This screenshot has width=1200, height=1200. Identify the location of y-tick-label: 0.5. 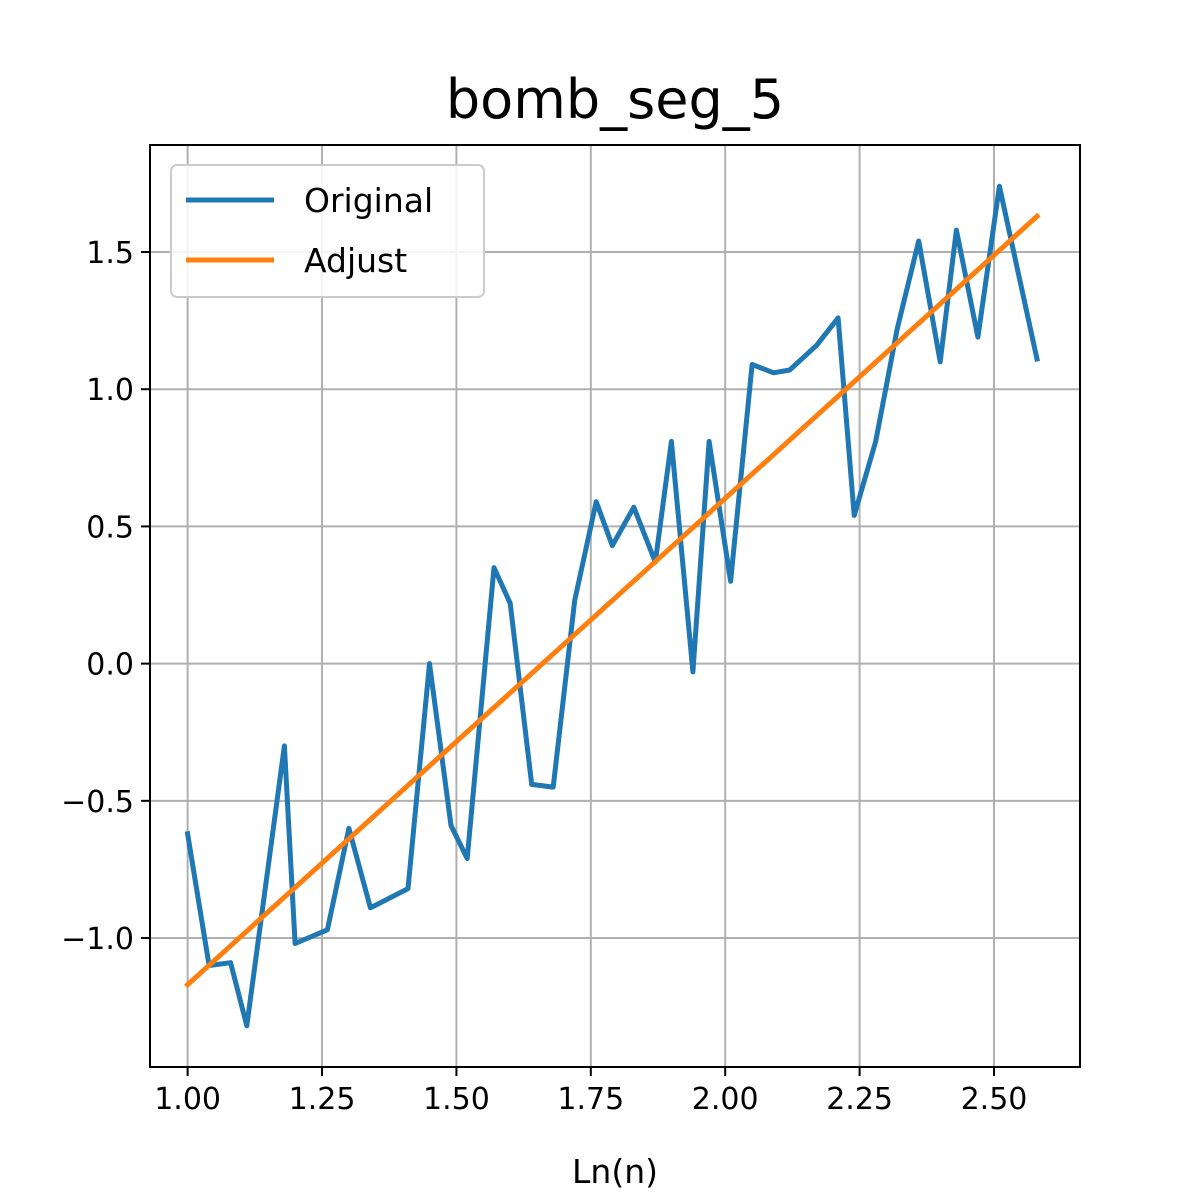
(110, 527).